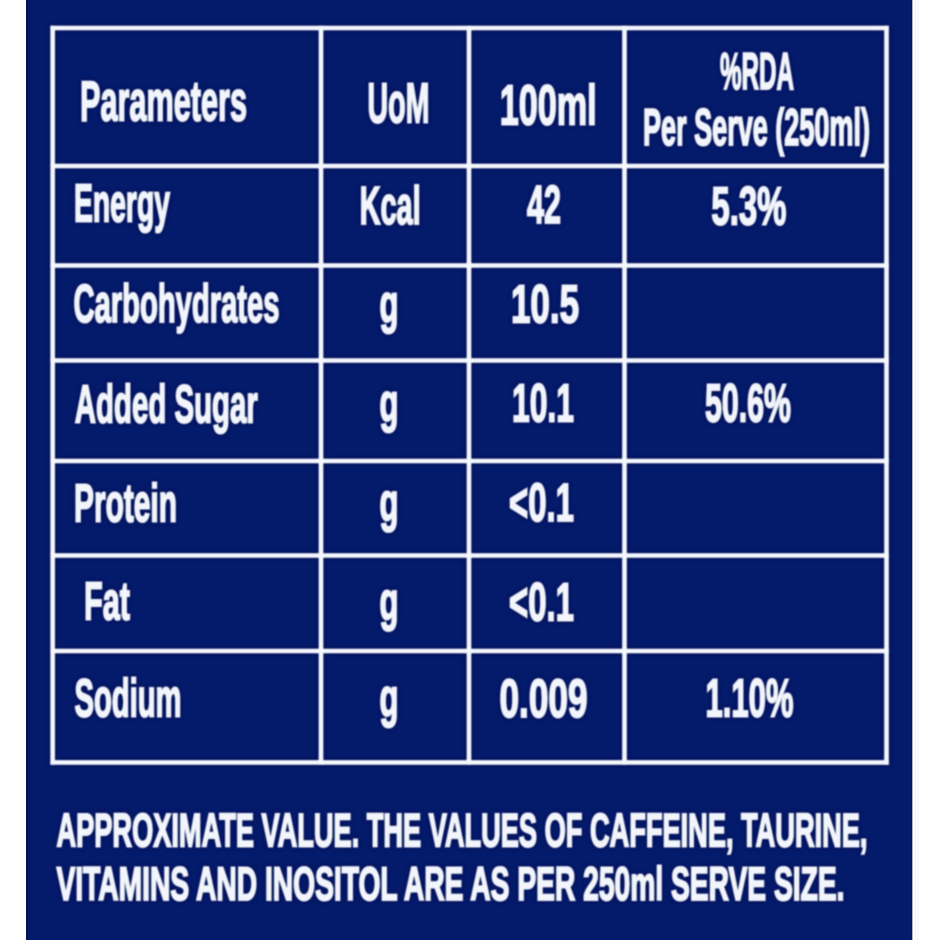 This screenshot has width=940, height=940. Describe the element at coordinates (748, 207) in the screenshot. I see `svg-text: 5.3%` at that location.